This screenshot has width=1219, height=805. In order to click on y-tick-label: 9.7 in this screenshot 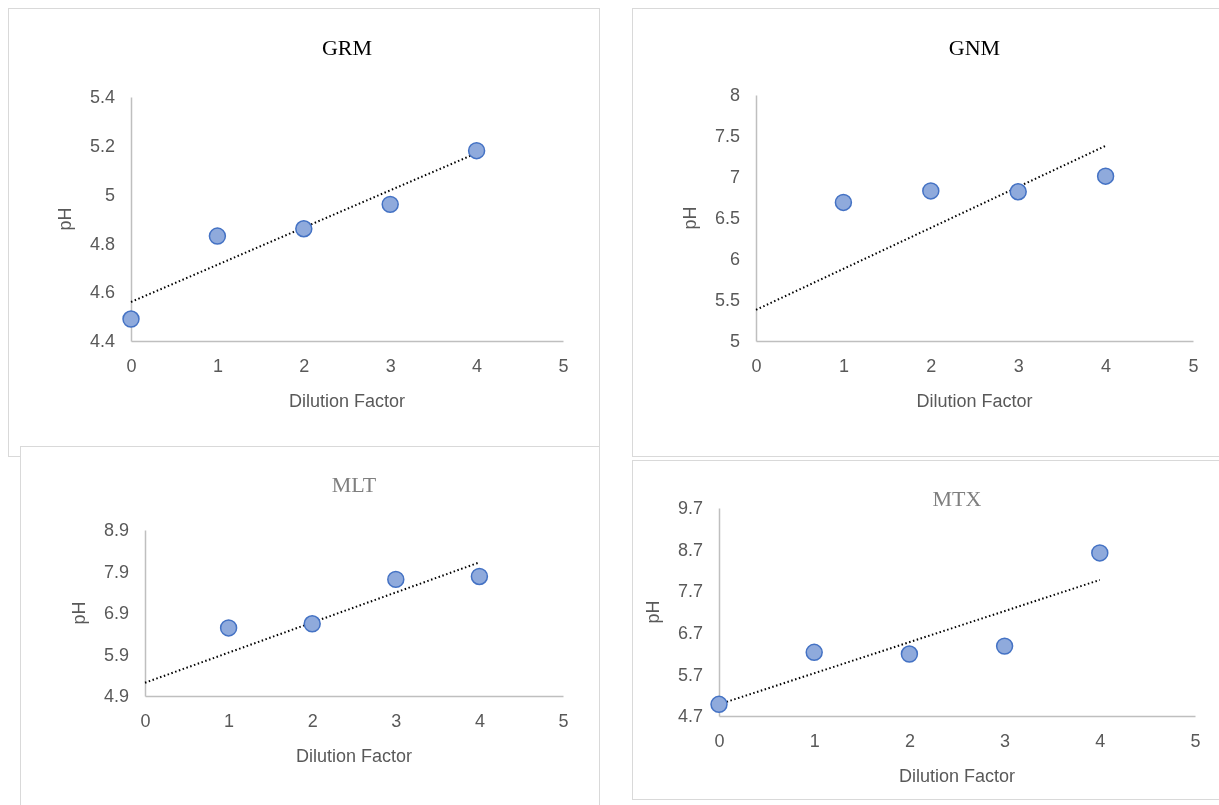, I will do `click(690, 508)`.